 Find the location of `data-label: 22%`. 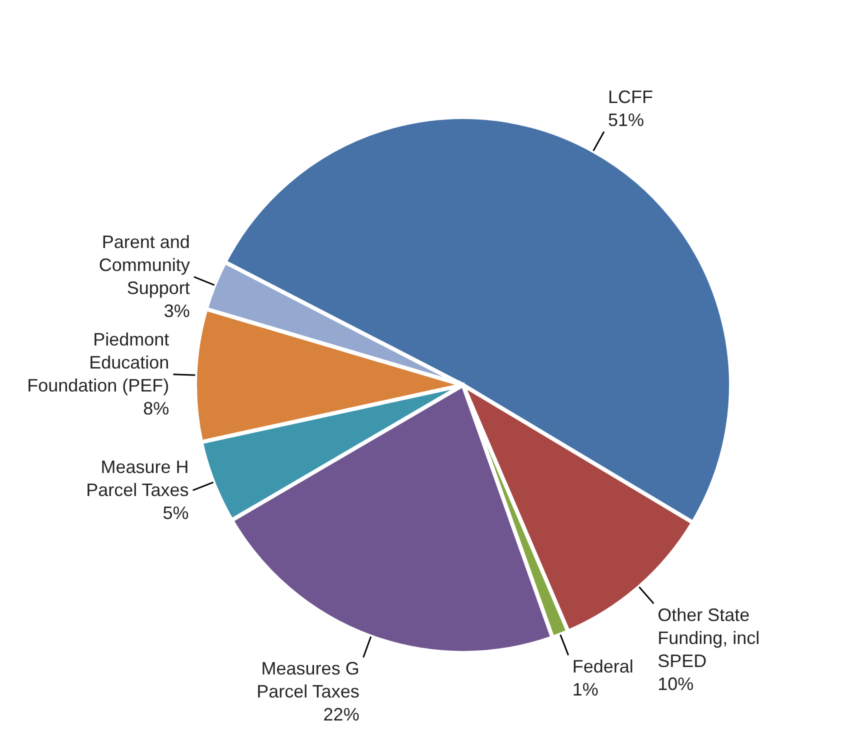

data-label: 22% is located at coordinates (341, 714).